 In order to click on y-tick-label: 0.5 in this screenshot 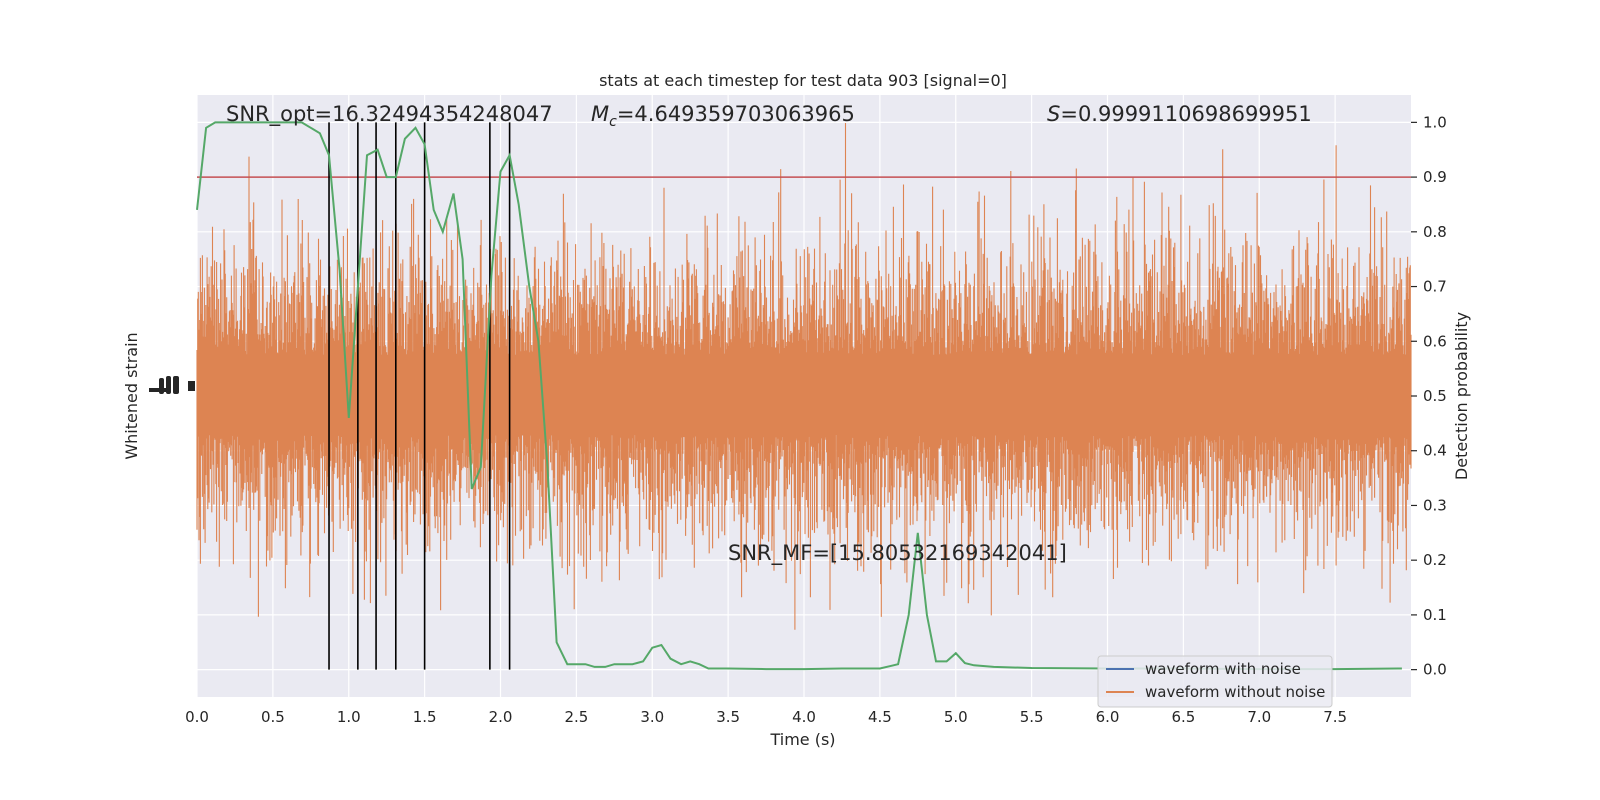, I will do `click(1435, 396)`.